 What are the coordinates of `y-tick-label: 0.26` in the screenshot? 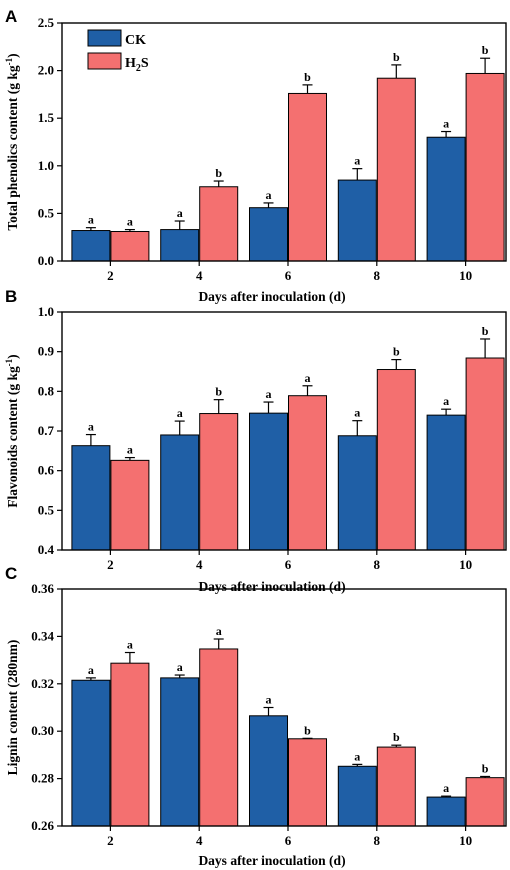 It's located at (42, 825).